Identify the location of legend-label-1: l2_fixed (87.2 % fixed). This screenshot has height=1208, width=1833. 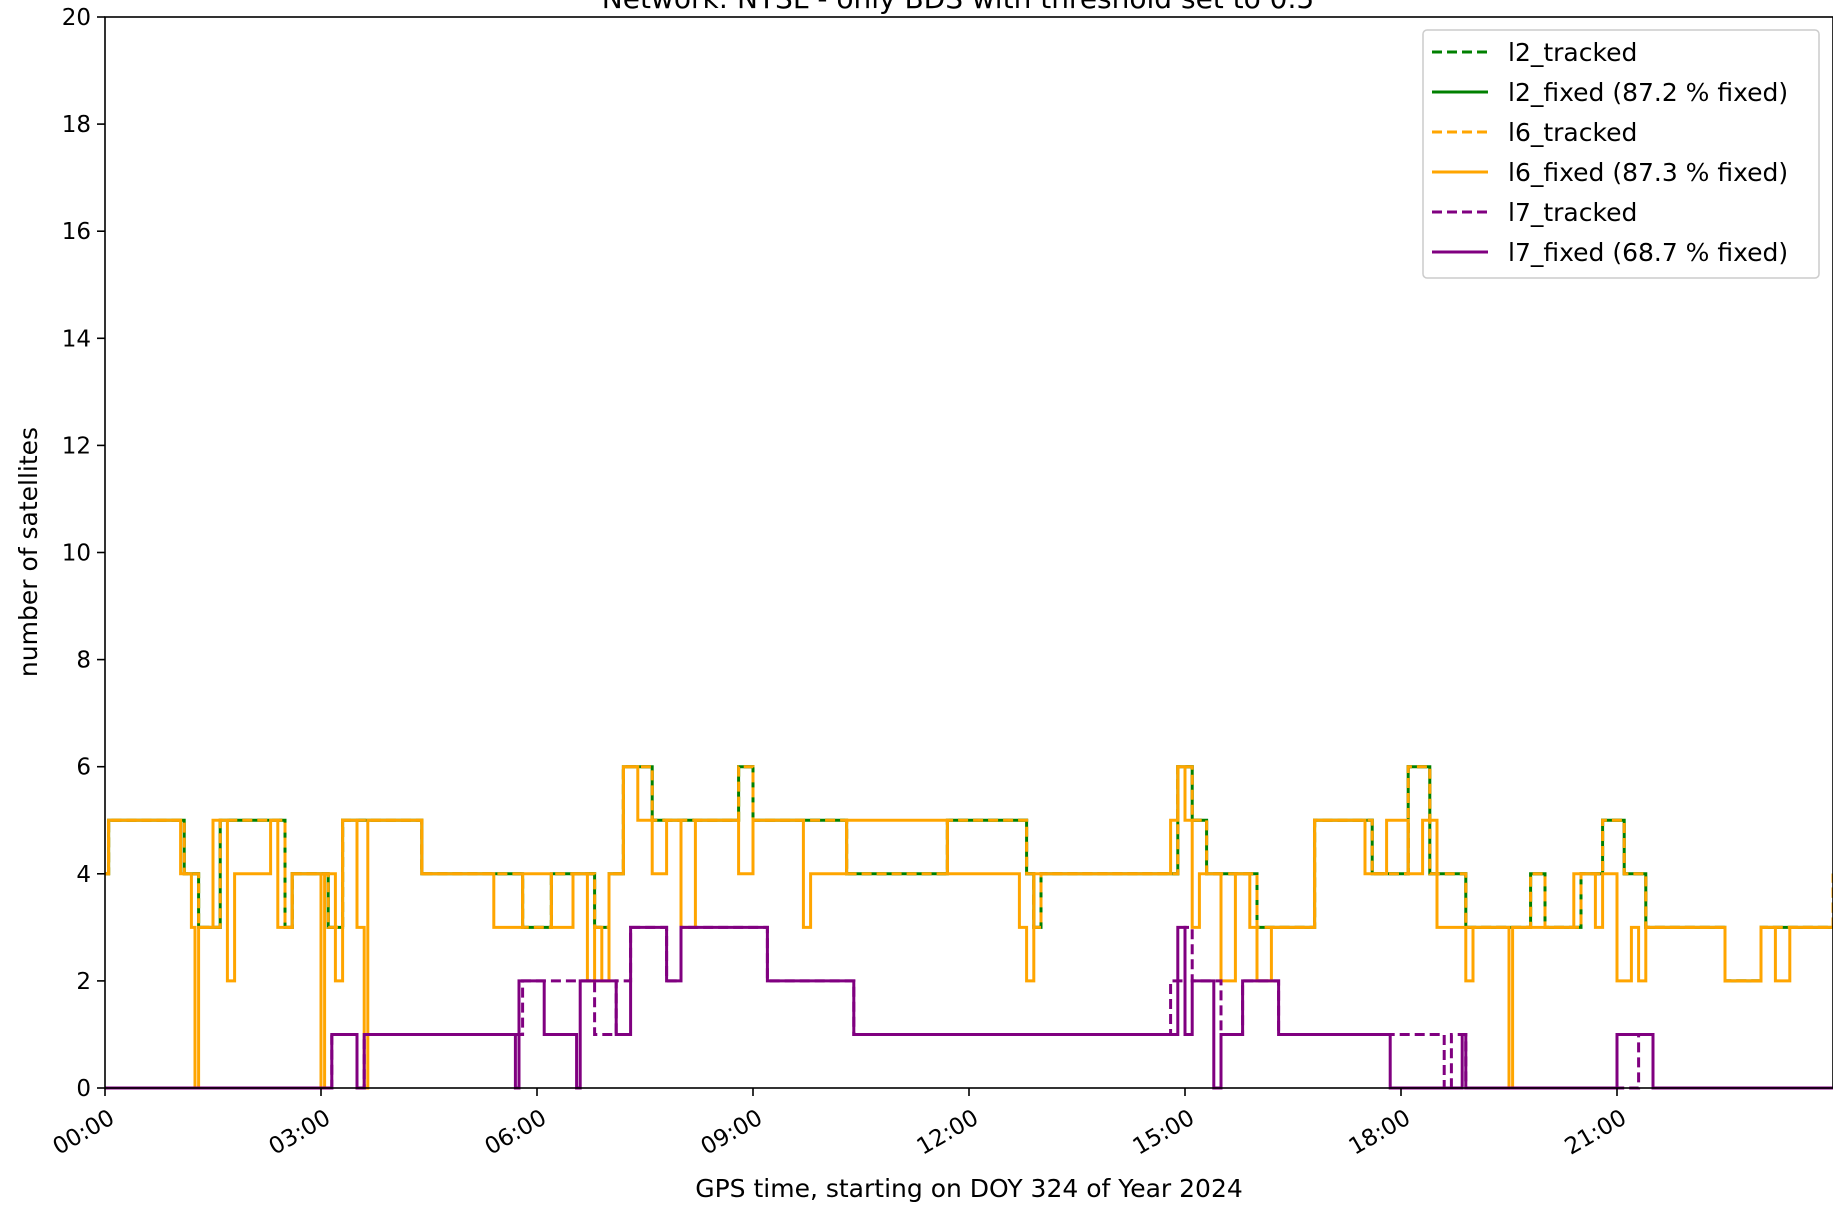
(1648, 92).